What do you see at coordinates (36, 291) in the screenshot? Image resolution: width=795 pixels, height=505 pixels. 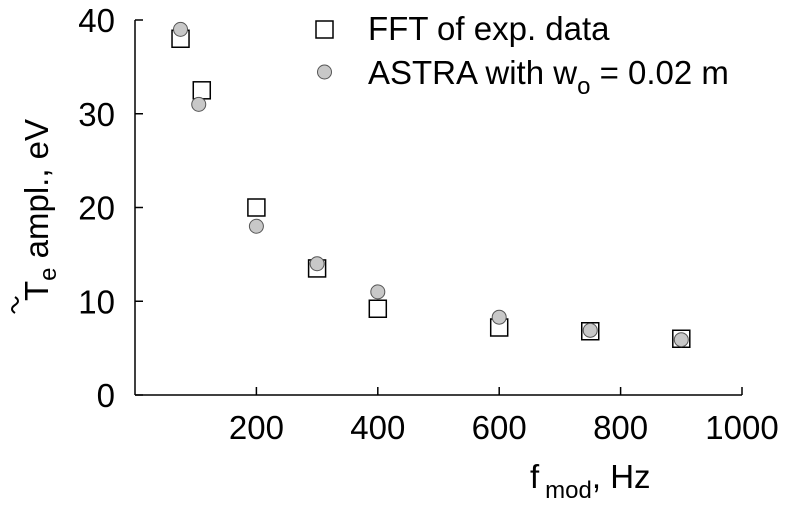 I see `y-axis-label-main: T` at bounding box center [36, 291].